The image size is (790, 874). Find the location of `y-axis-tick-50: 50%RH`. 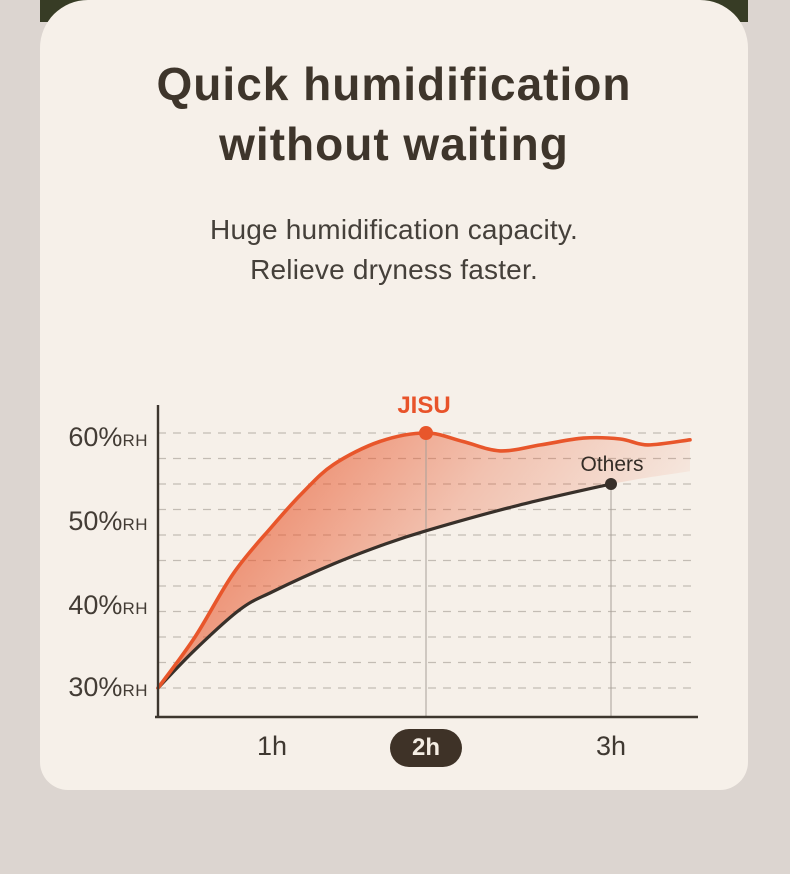

y-axis-tick-50: 50%RH is located at coordinates (108, 521).